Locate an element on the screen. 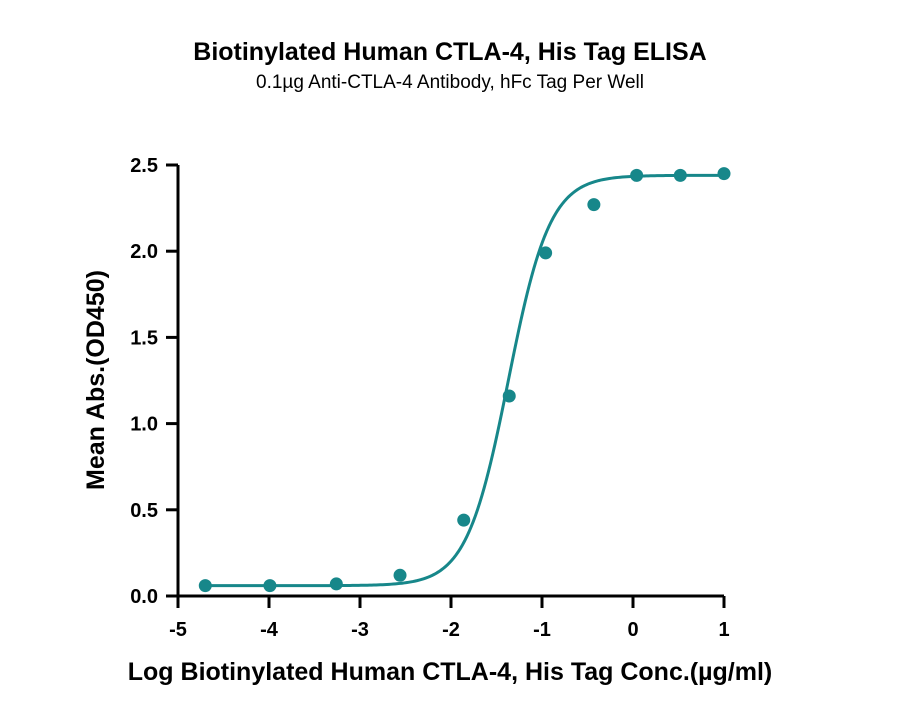 This screenshot has width=900, height=719. chart-title: Biotinylated Human CTLA-4, His Tag ELISA is located at coordinates (450, 52).